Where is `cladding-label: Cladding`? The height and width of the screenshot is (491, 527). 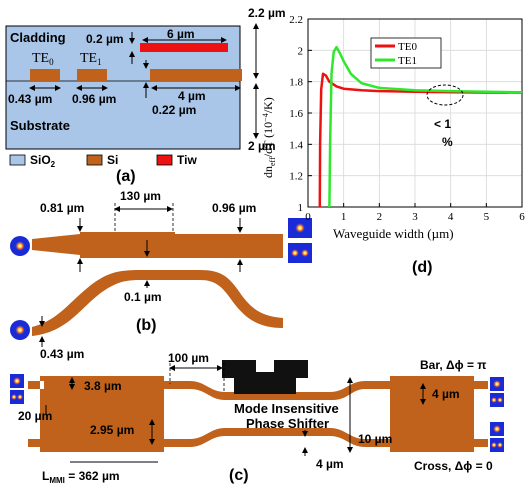
cladding-label: Cladding is located at coordinates (38, 37).